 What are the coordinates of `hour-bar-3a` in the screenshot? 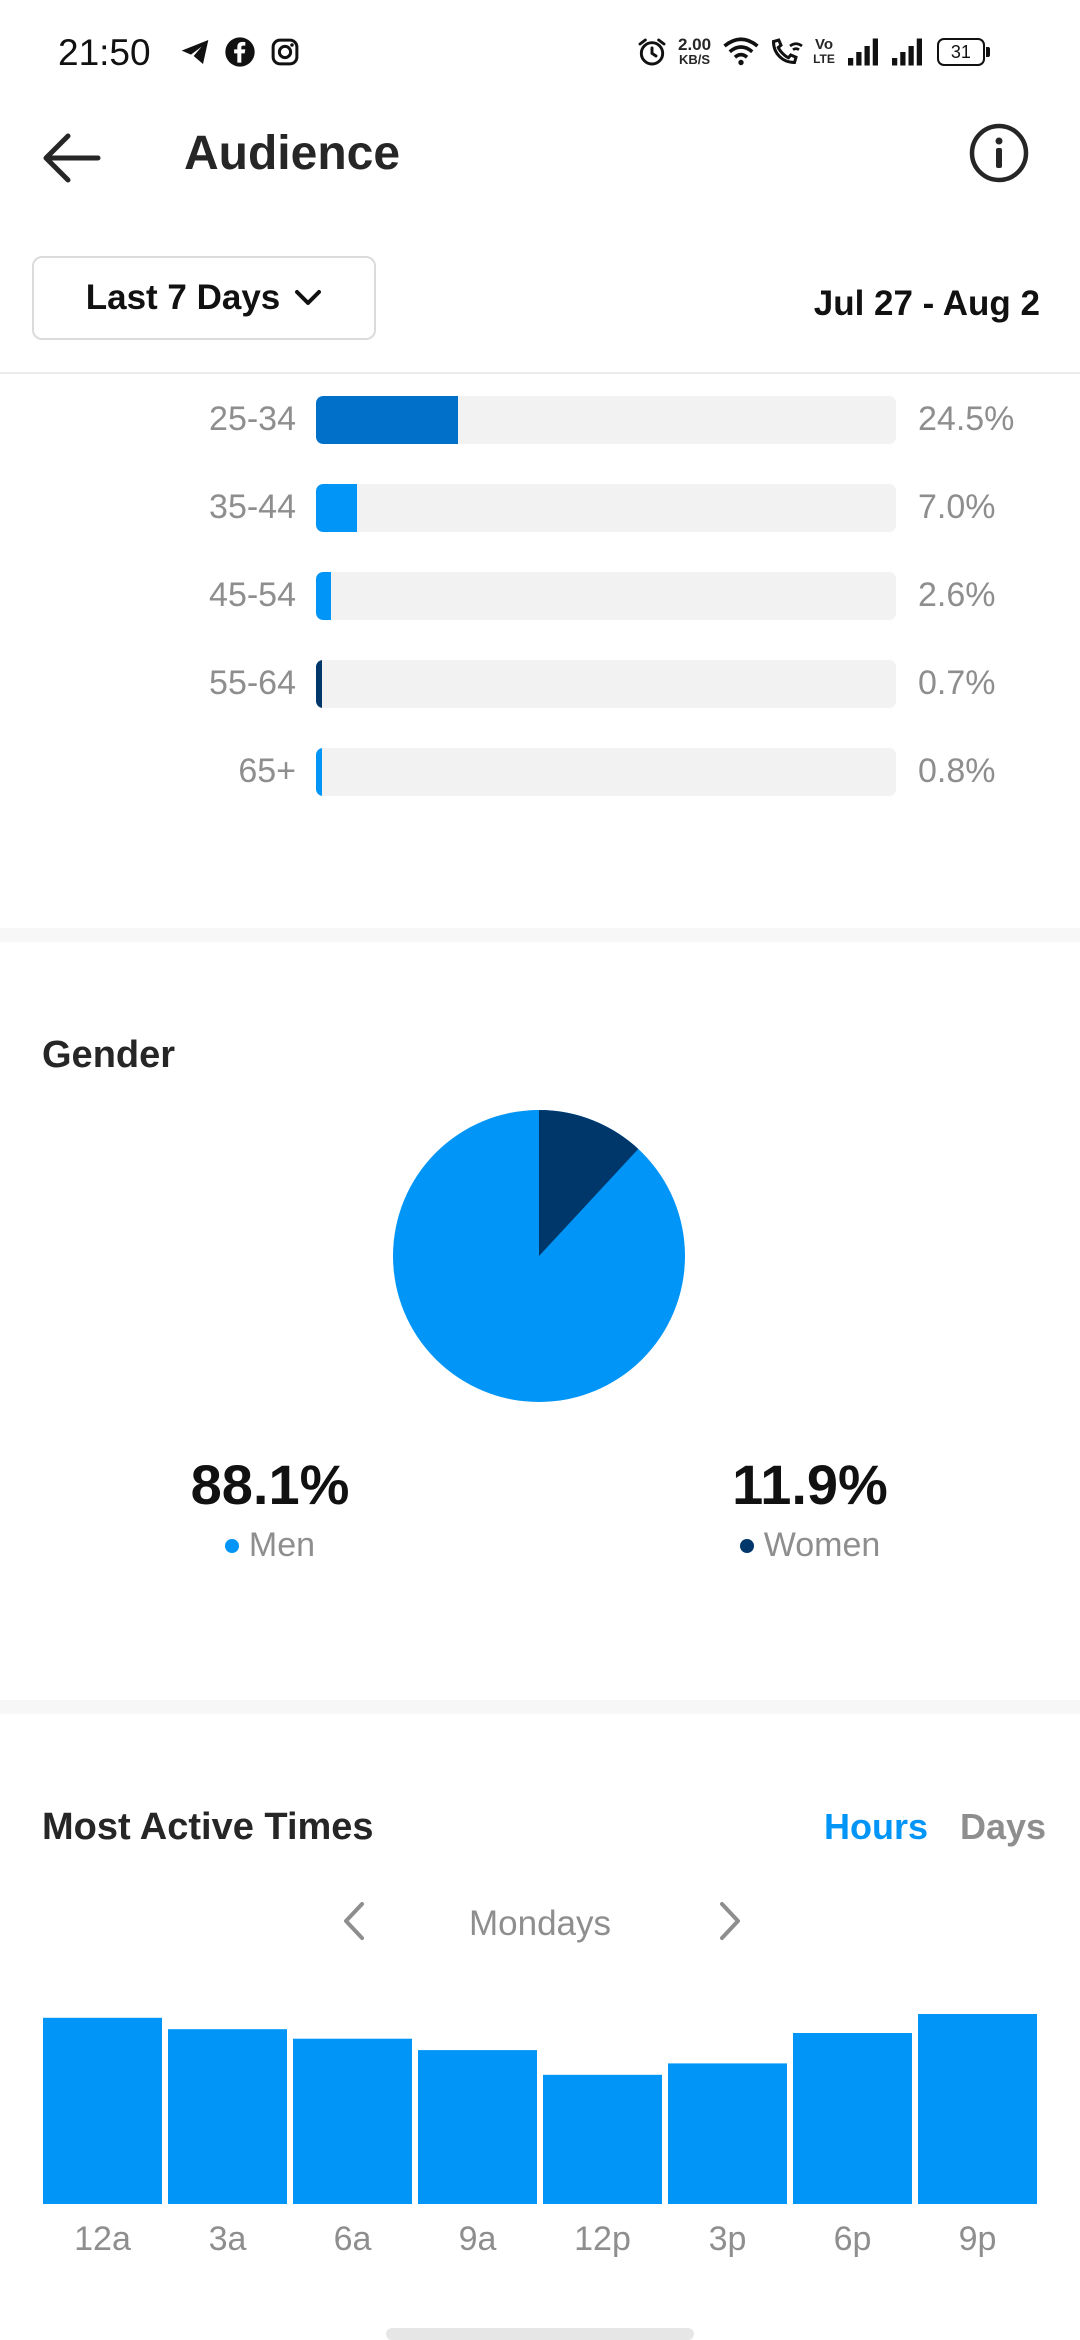 It's located at (227, 2116).